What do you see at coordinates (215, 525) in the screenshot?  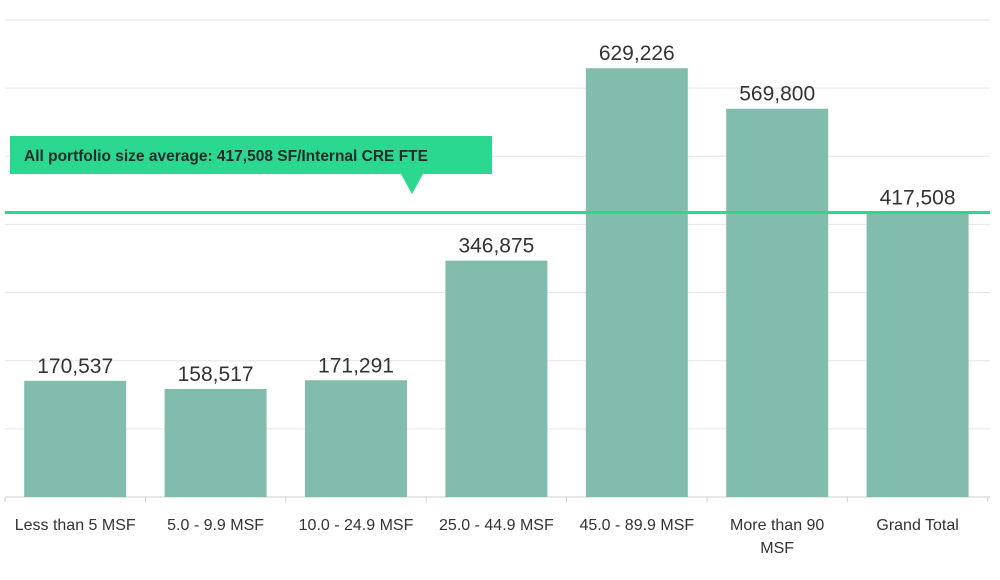 I see `category-label: 5.0 - 9.9 MSF` at bounding box center [215, 525].